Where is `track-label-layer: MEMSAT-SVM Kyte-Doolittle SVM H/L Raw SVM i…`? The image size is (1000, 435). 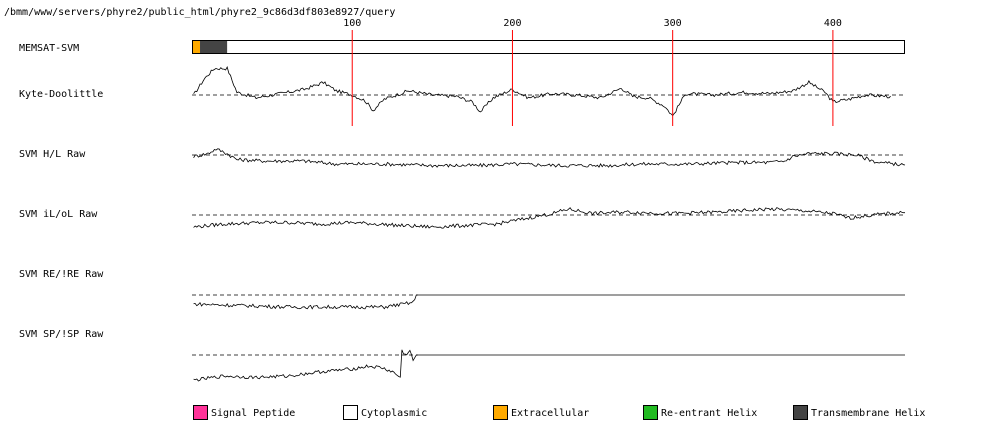 track-label-layer: MEMSAT-SVM Kyte-Doolittle SVM H/L Raw SVM i… is located at coordinates (61, 191).